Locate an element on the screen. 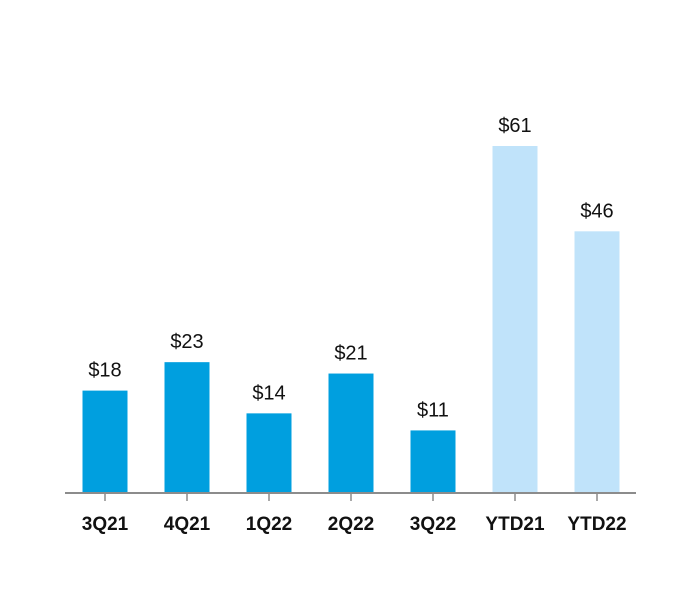 The image size is (700, 600). x-tick-label: YTD21 is located at coordinates (515, 524).